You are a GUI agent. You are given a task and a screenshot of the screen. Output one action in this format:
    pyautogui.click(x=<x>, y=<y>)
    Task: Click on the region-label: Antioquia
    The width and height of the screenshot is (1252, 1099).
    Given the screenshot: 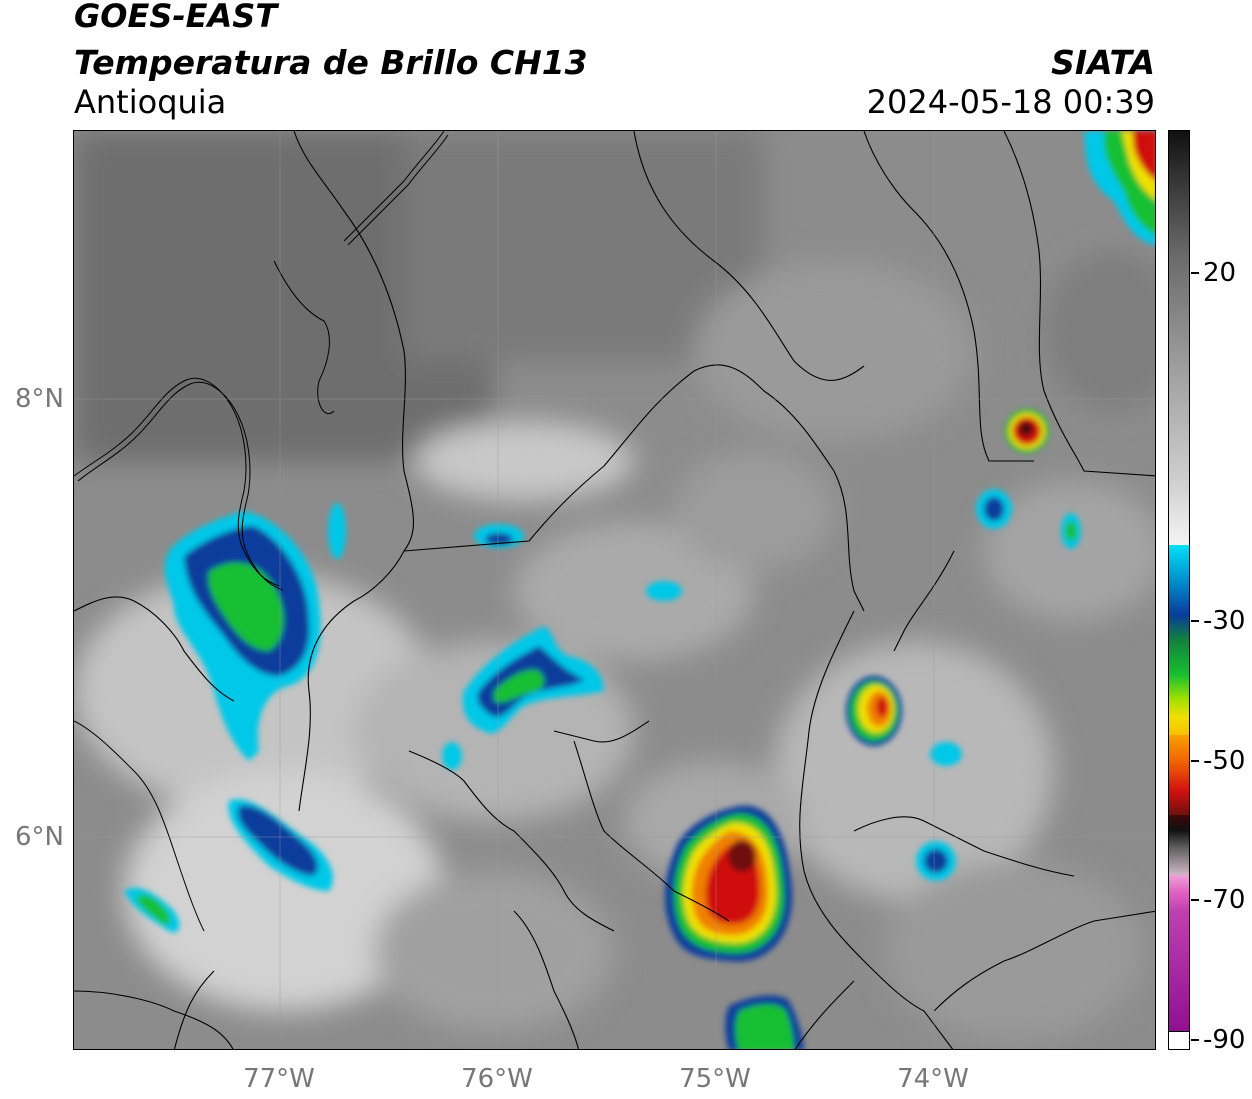 What is the action you would take?
    pyautogui.click(x=150, y=102)
    